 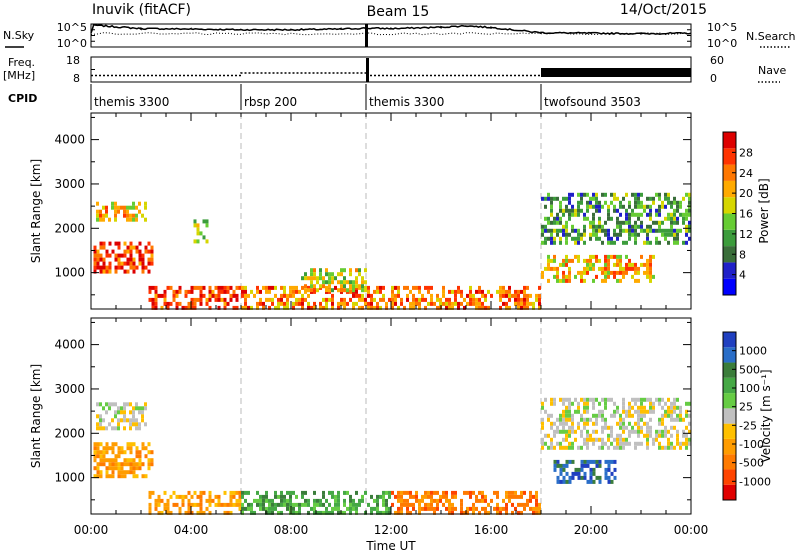 I want to click on x-tick-label: 00:00, so click(x=691, y=530).